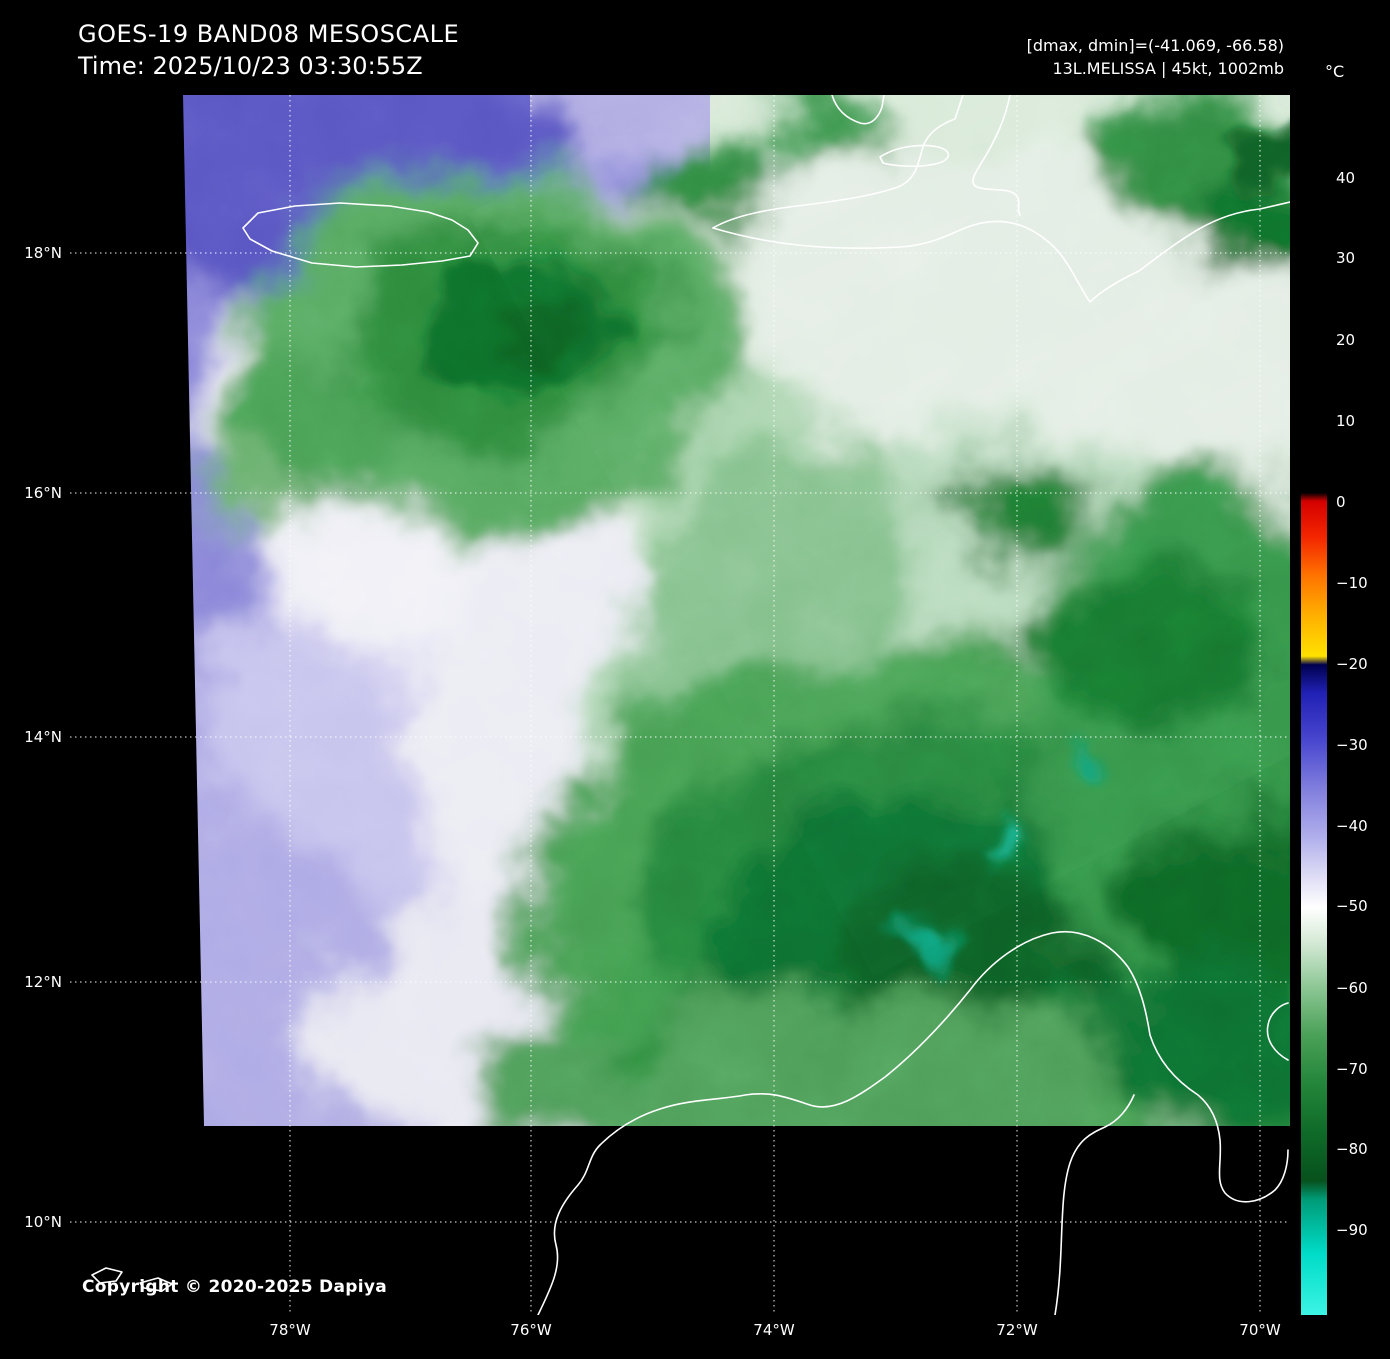  Describe the element at coordinates (1352, 745) in the screenshot. I see `colorbar-tick: −30` at that location.